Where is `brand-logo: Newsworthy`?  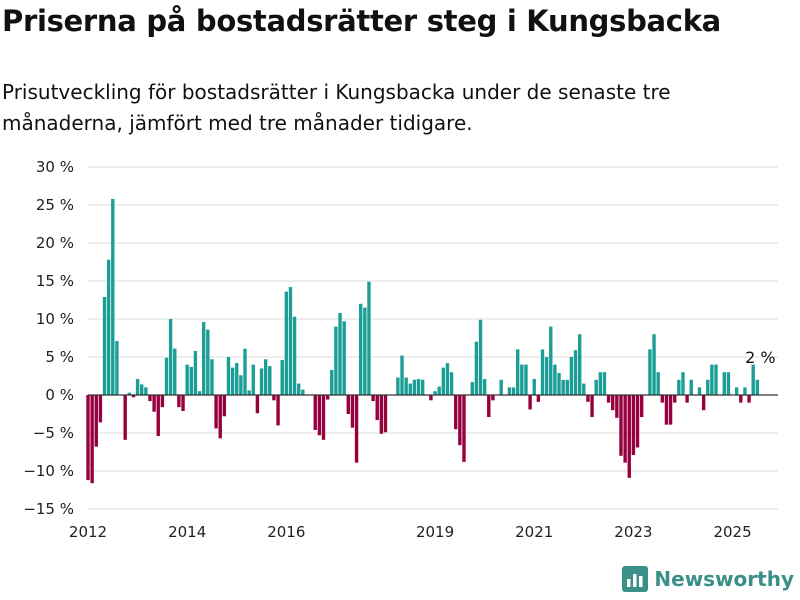 brand-logo: Newsworthy is located at coordinates (708, 579).